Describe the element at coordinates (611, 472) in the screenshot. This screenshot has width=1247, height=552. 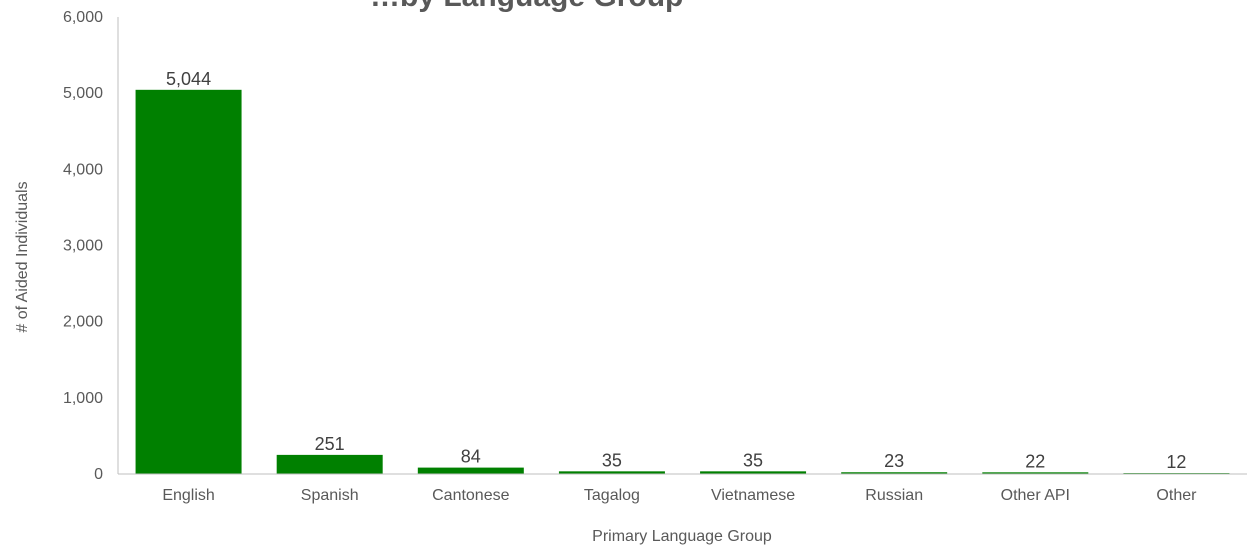
I see `bar-tagalog` at that location.